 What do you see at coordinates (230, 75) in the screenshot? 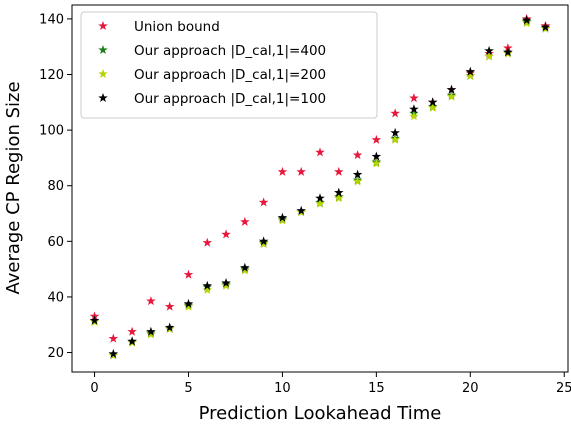
I see `legend-label-2: Our approach |D_cal,1|=200` at bounding box center [230, 75].